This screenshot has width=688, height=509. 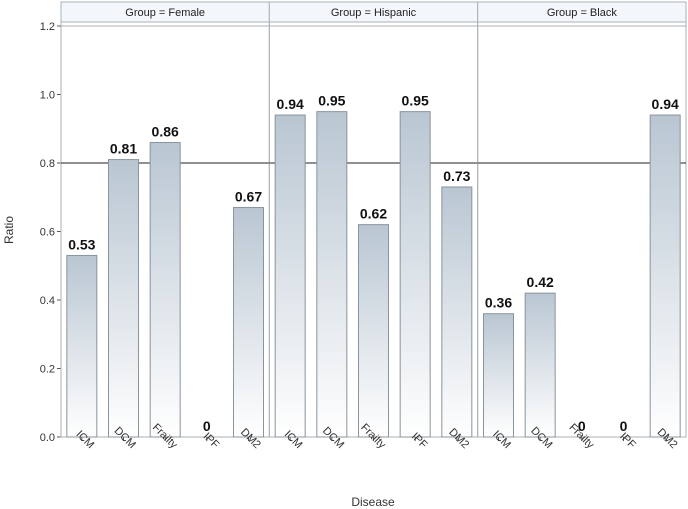 I want to click on data-label: 0.67, so click(x=248, y=197).